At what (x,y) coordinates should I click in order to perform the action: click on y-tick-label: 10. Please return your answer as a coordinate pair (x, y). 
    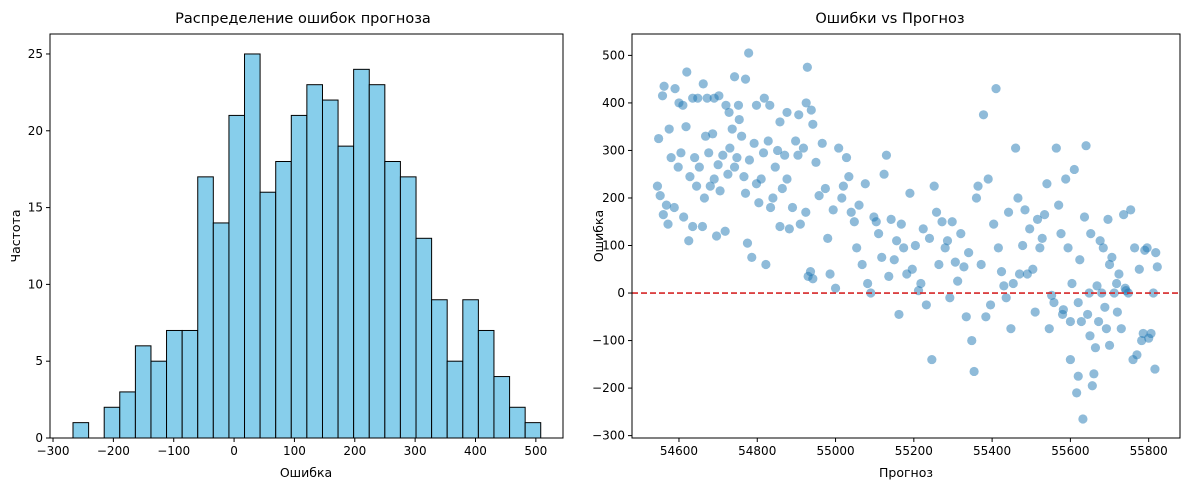
    Looking at the image, I should click on (35, 284).